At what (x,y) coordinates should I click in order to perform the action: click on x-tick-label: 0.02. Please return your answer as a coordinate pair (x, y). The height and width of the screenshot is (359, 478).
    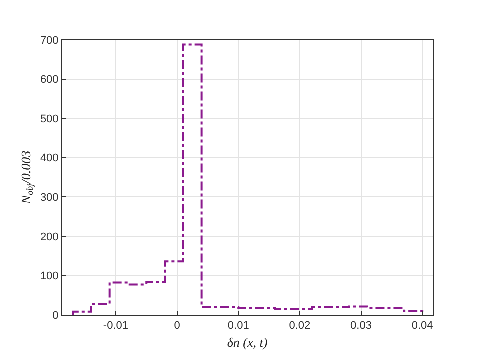
    Looking at the image, I should click on (300, 326).